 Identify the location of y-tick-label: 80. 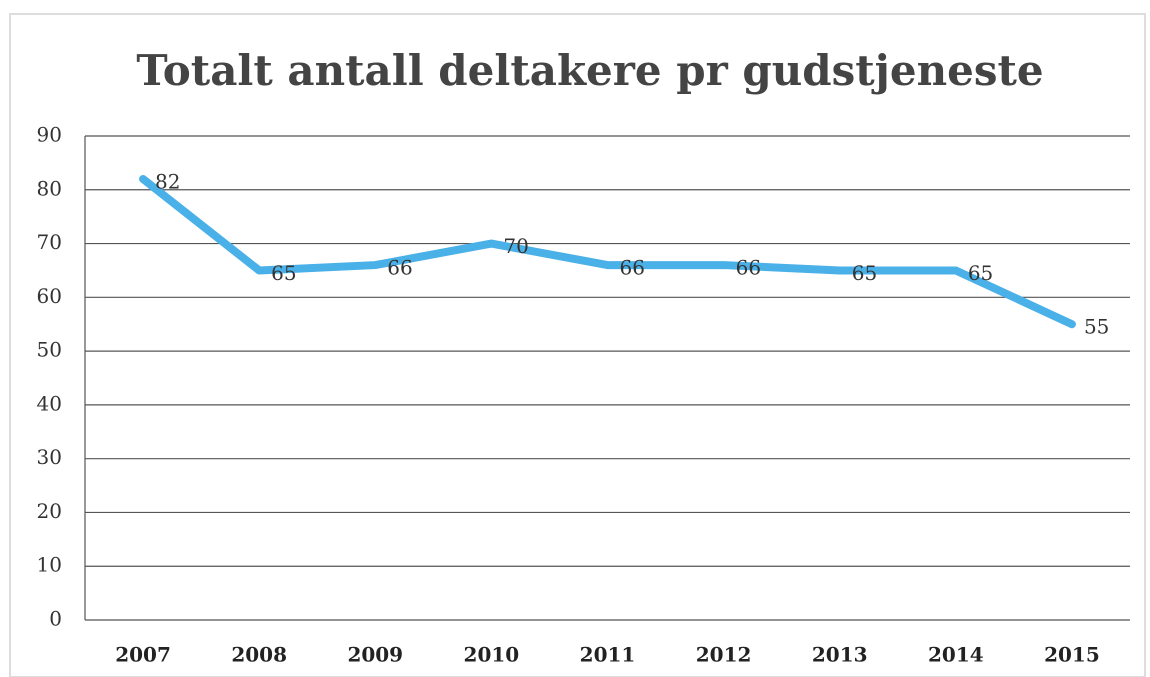
(49, 188).